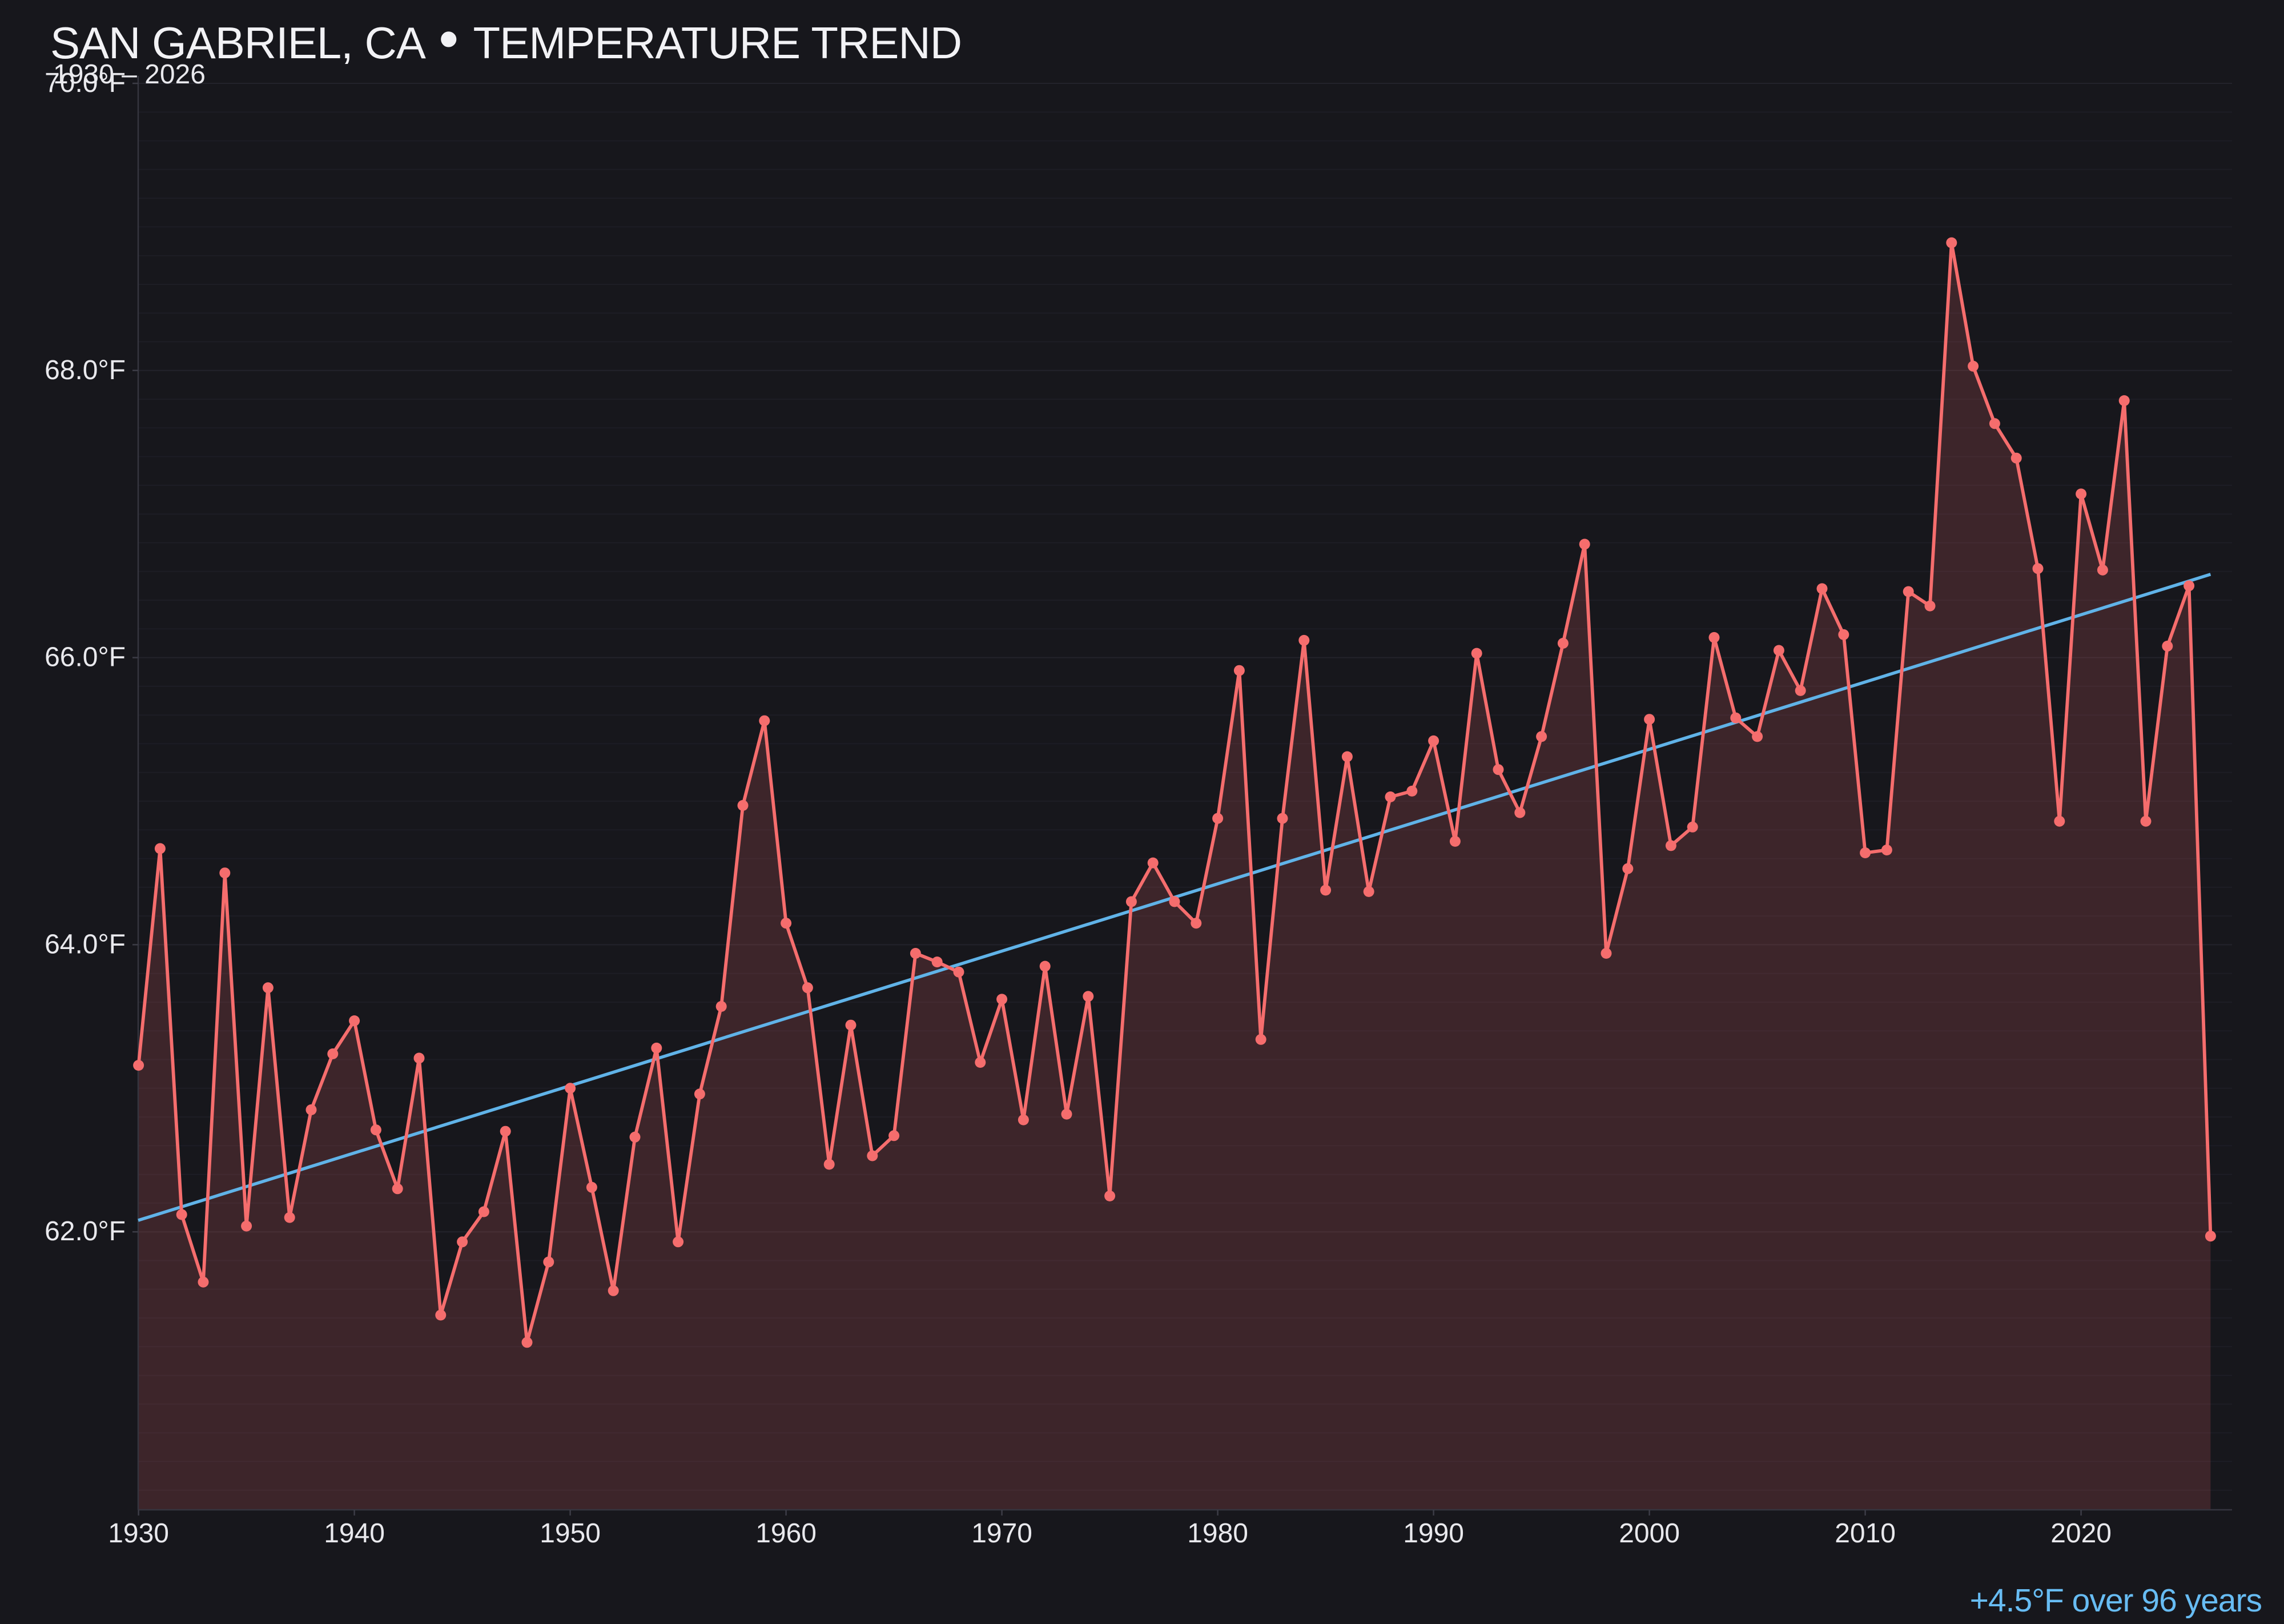 The height and width of the screenshot is (1624, 2284). I want to click on svg-text: 68.0°F, so click(85, 370).